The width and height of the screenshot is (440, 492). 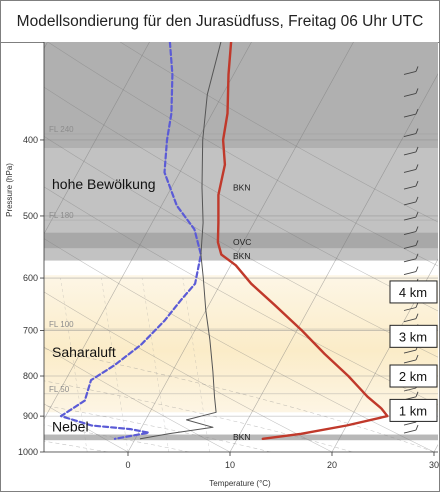 What do you see at coordinates (84, 352) in the screenshot?
I see `region-annotation: Saharaluft` at bounding box center [84, 352].